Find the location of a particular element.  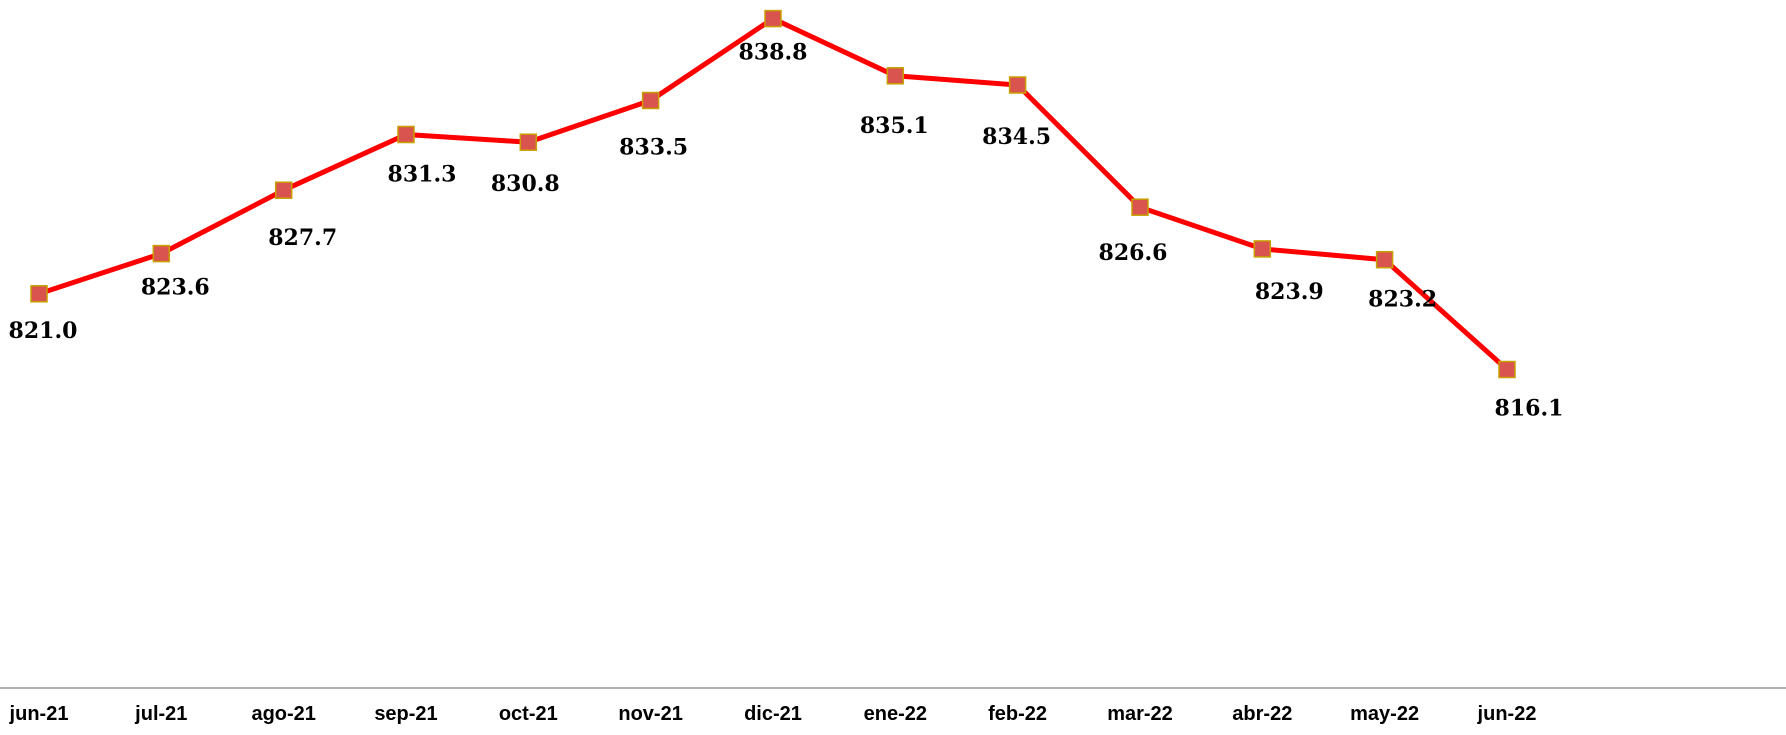

data-label: 838.8 is located at coordinates (773, 53).